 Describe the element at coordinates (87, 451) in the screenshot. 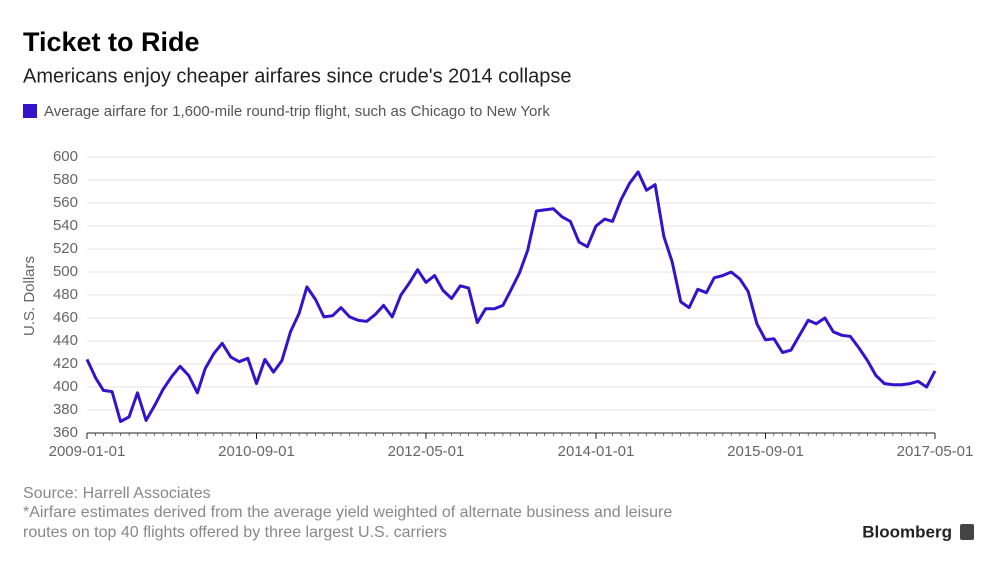

I see `x-tick-label: 2009-01-01` at that location.